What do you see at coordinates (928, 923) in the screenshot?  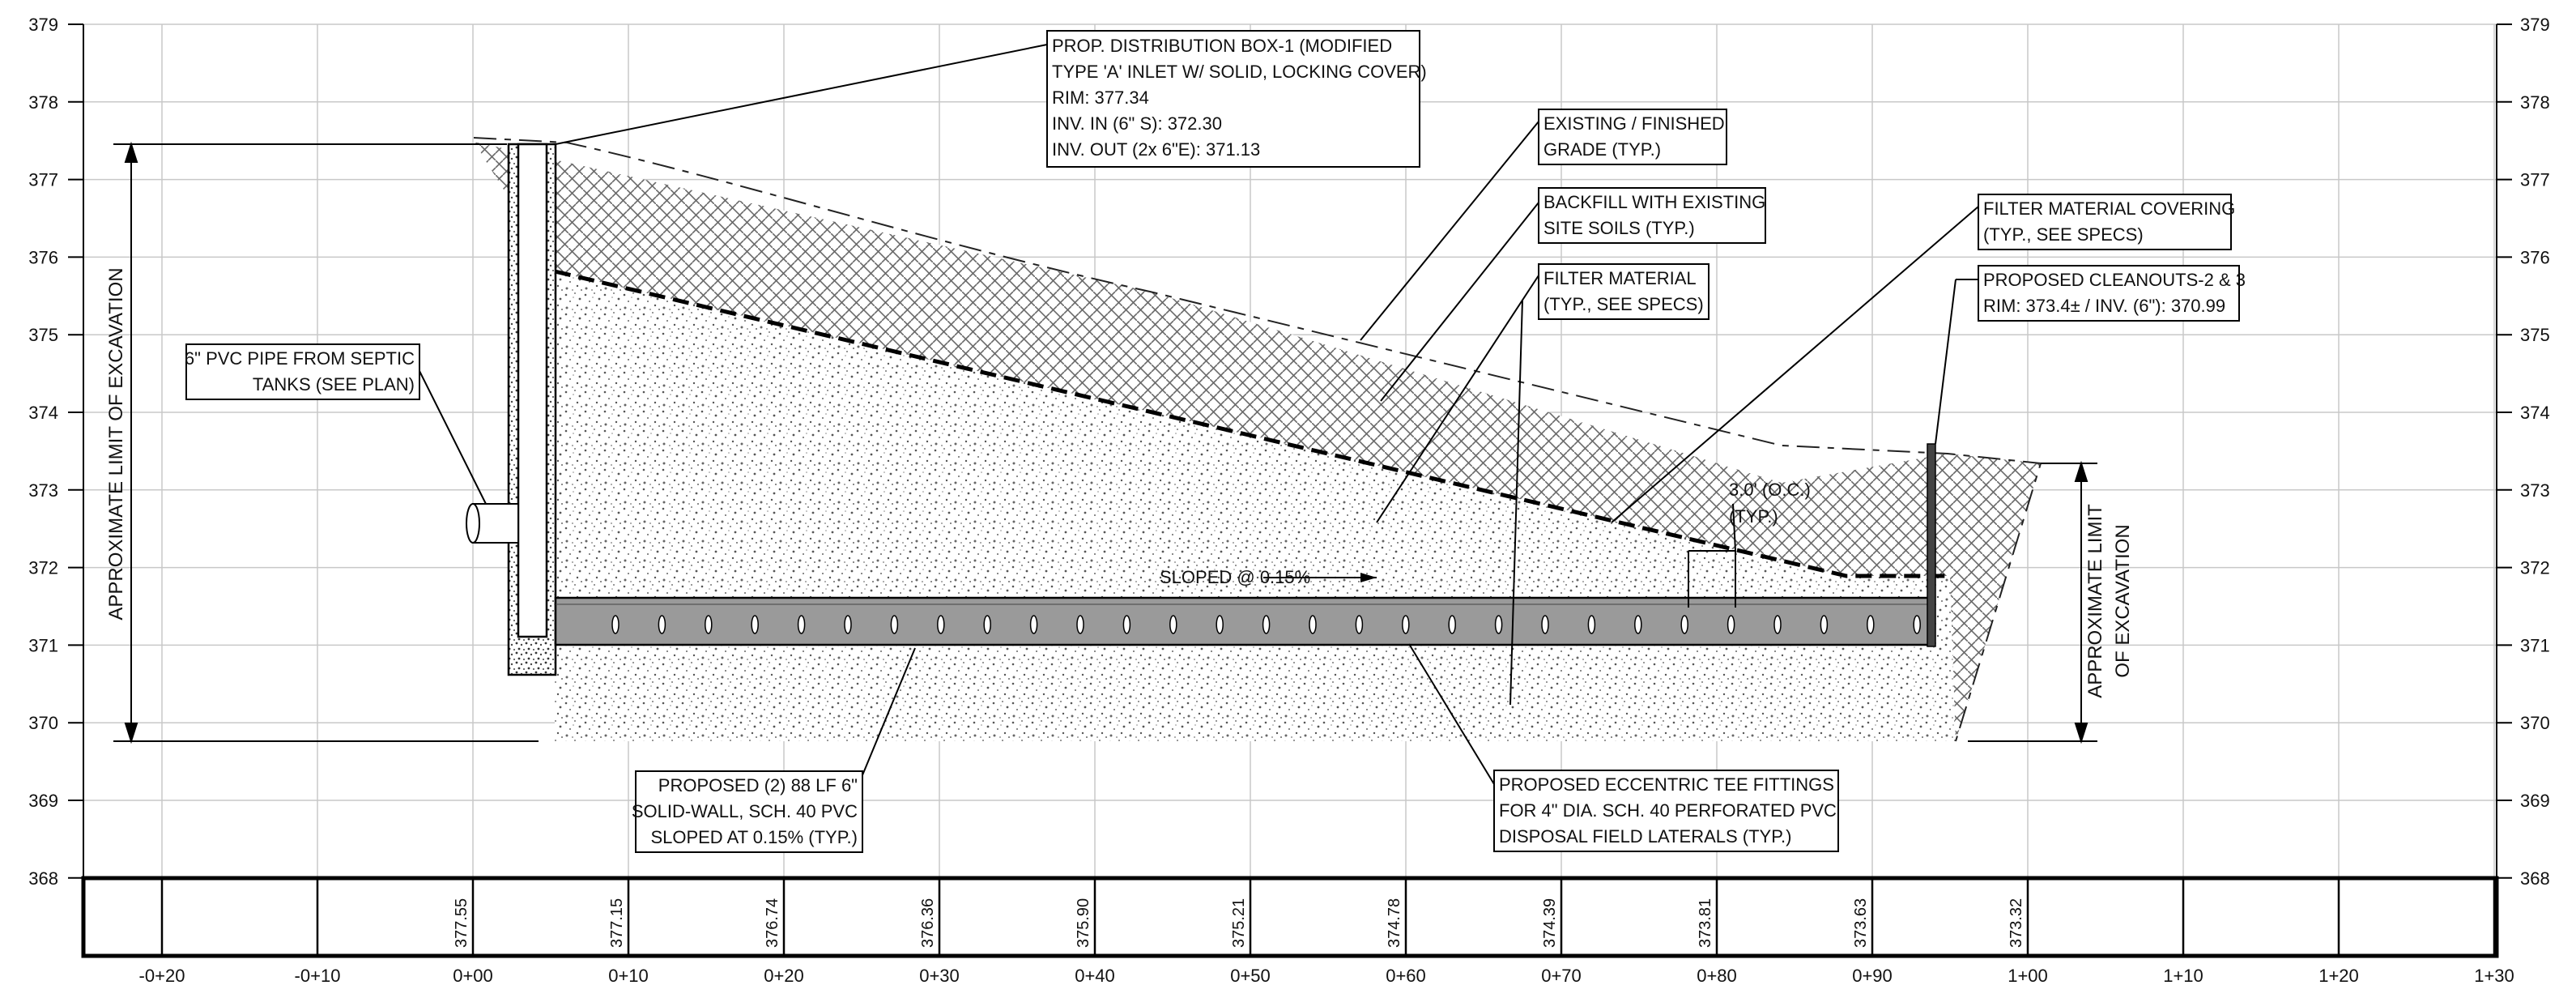 I see `profile-elevation-value: 376.36` at bounding box center [928, 923].